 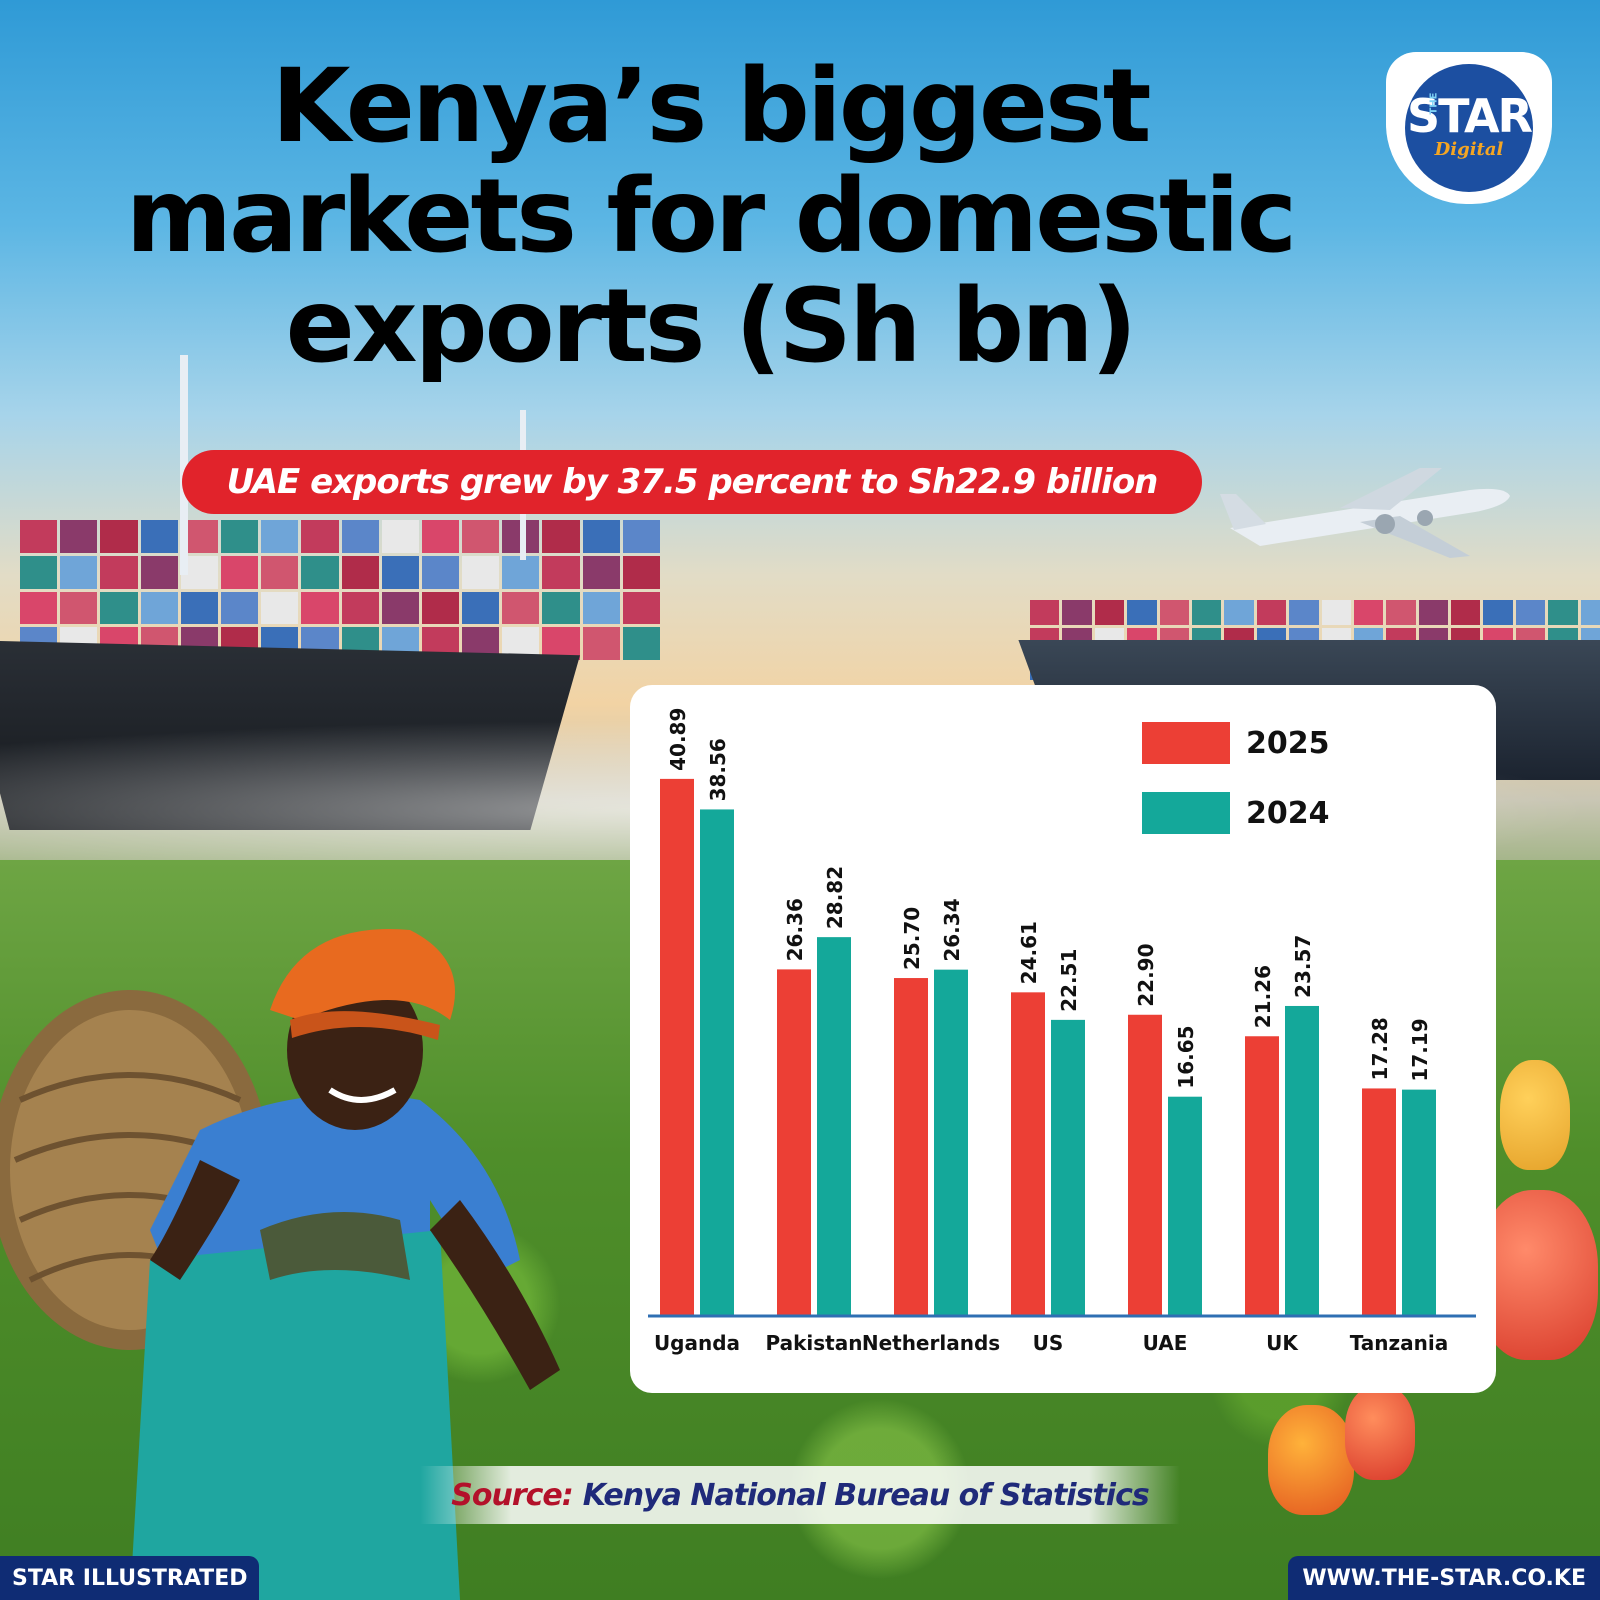 I want to click on shipping-containers-left, so click(x=340, y=590).